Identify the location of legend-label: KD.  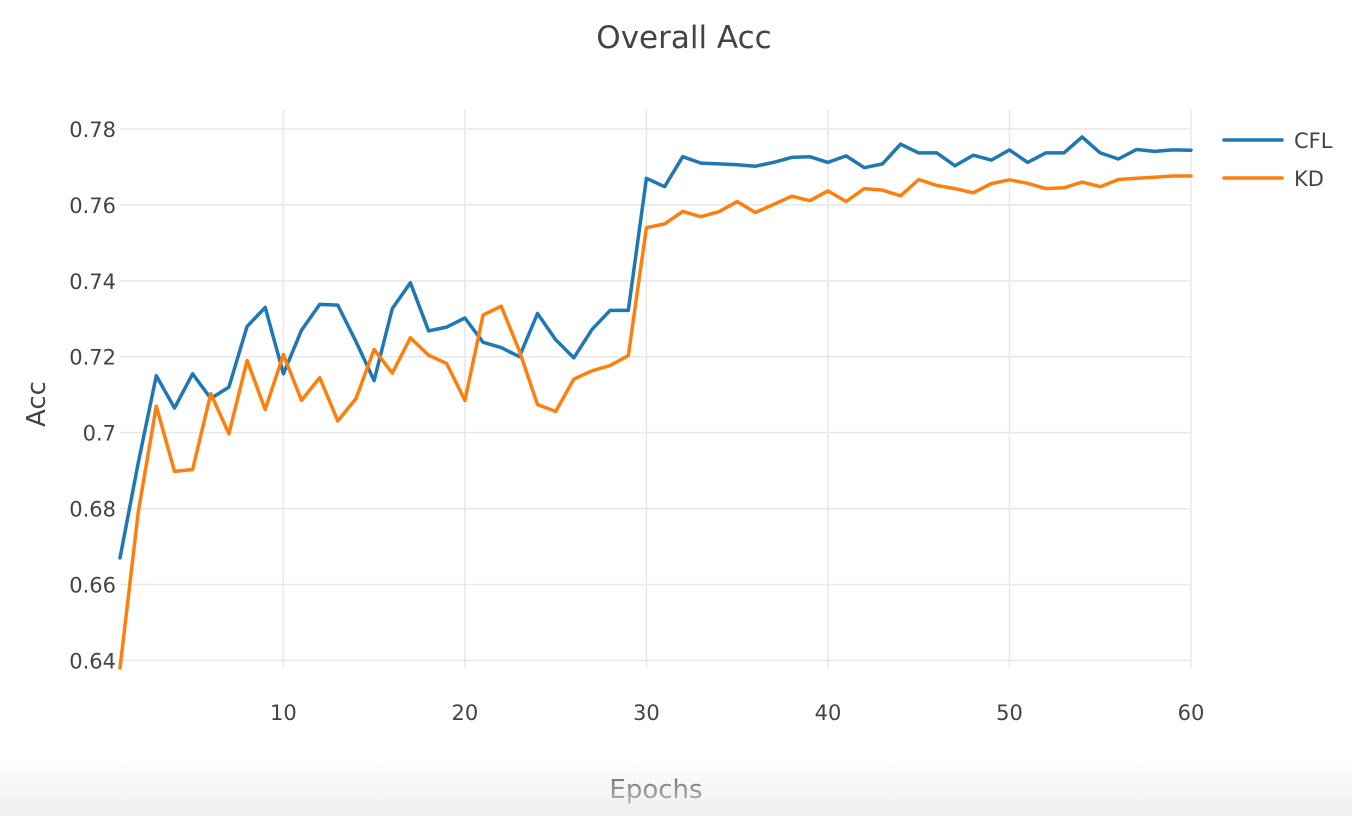
(1309, 179).